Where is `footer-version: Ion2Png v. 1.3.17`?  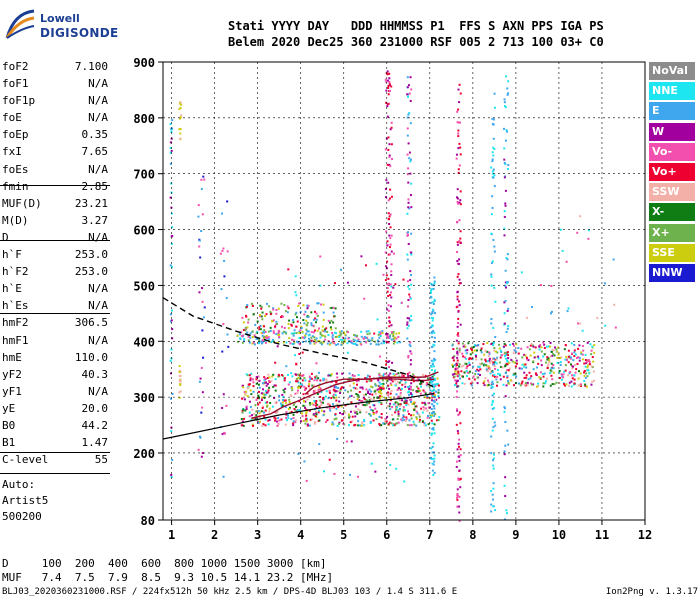
footer-version: Ion2Png v. 1.3.17 is located at coordinates (651, 592).